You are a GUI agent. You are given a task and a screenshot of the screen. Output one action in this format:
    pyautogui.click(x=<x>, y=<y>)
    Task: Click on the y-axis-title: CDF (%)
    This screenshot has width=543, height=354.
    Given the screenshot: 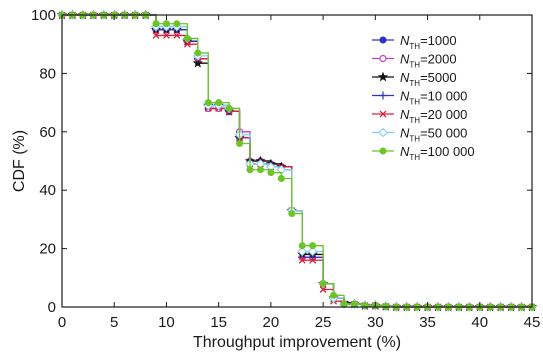 What is the action you would take?
    pyautogui.click(x=19, y=161)
    